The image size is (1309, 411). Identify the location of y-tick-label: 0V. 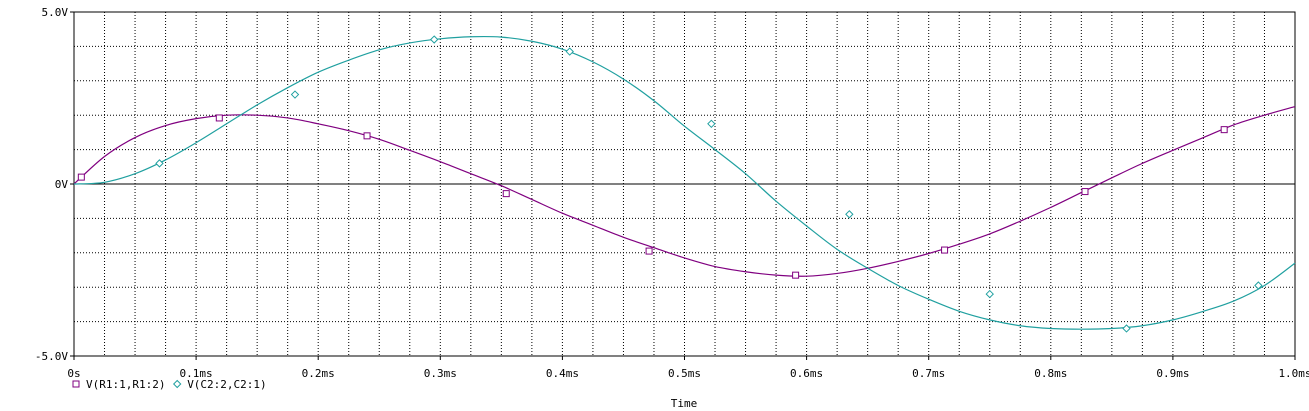
(62, 184).